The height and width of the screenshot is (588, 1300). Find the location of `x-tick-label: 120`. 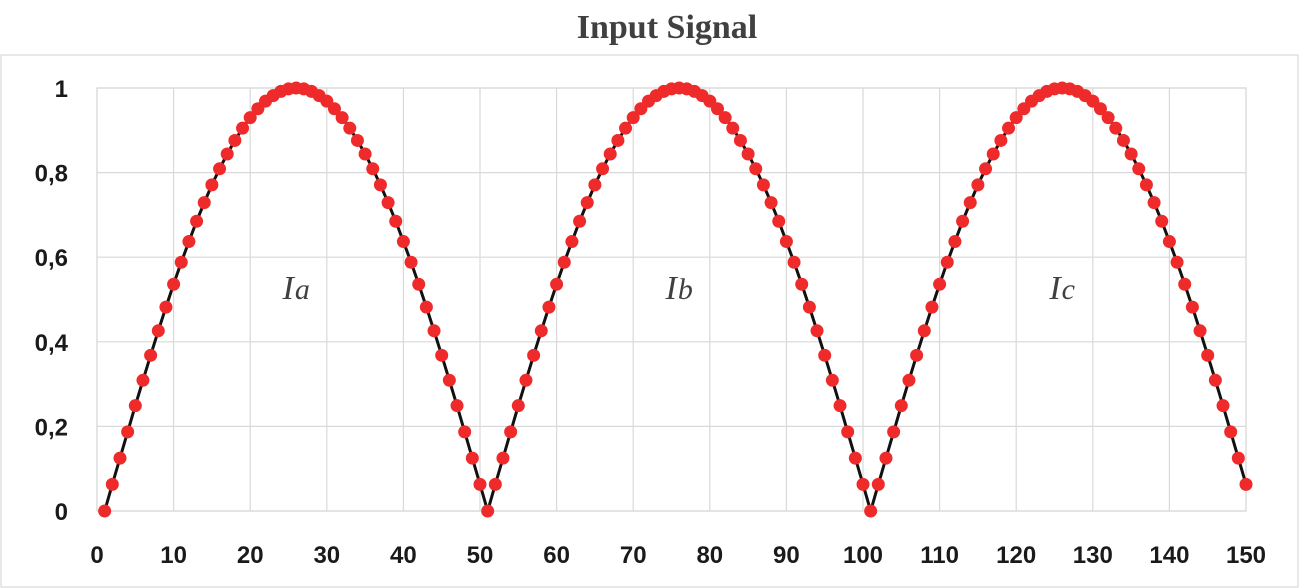

x-tick-label: 120 is located at coordinates (1016, 555).